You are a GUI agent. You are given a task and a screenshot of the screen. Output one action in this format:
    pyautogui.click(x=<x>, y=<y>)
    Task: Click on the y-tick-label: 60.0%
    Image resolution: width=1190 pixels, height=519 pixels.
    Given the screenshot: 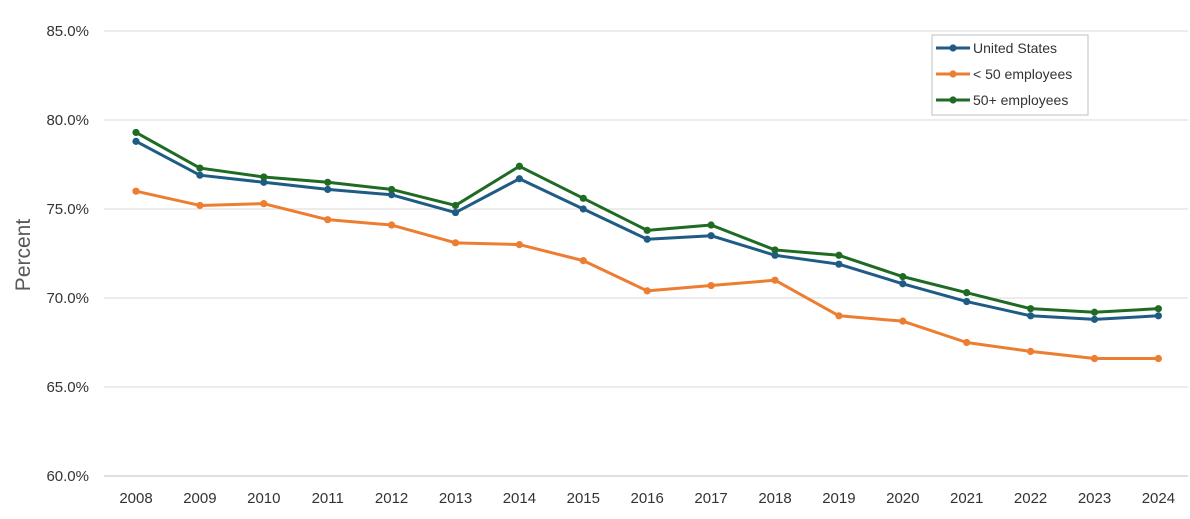 What is the action you would take?
    pyautogui.click(x=67, y=476)
    